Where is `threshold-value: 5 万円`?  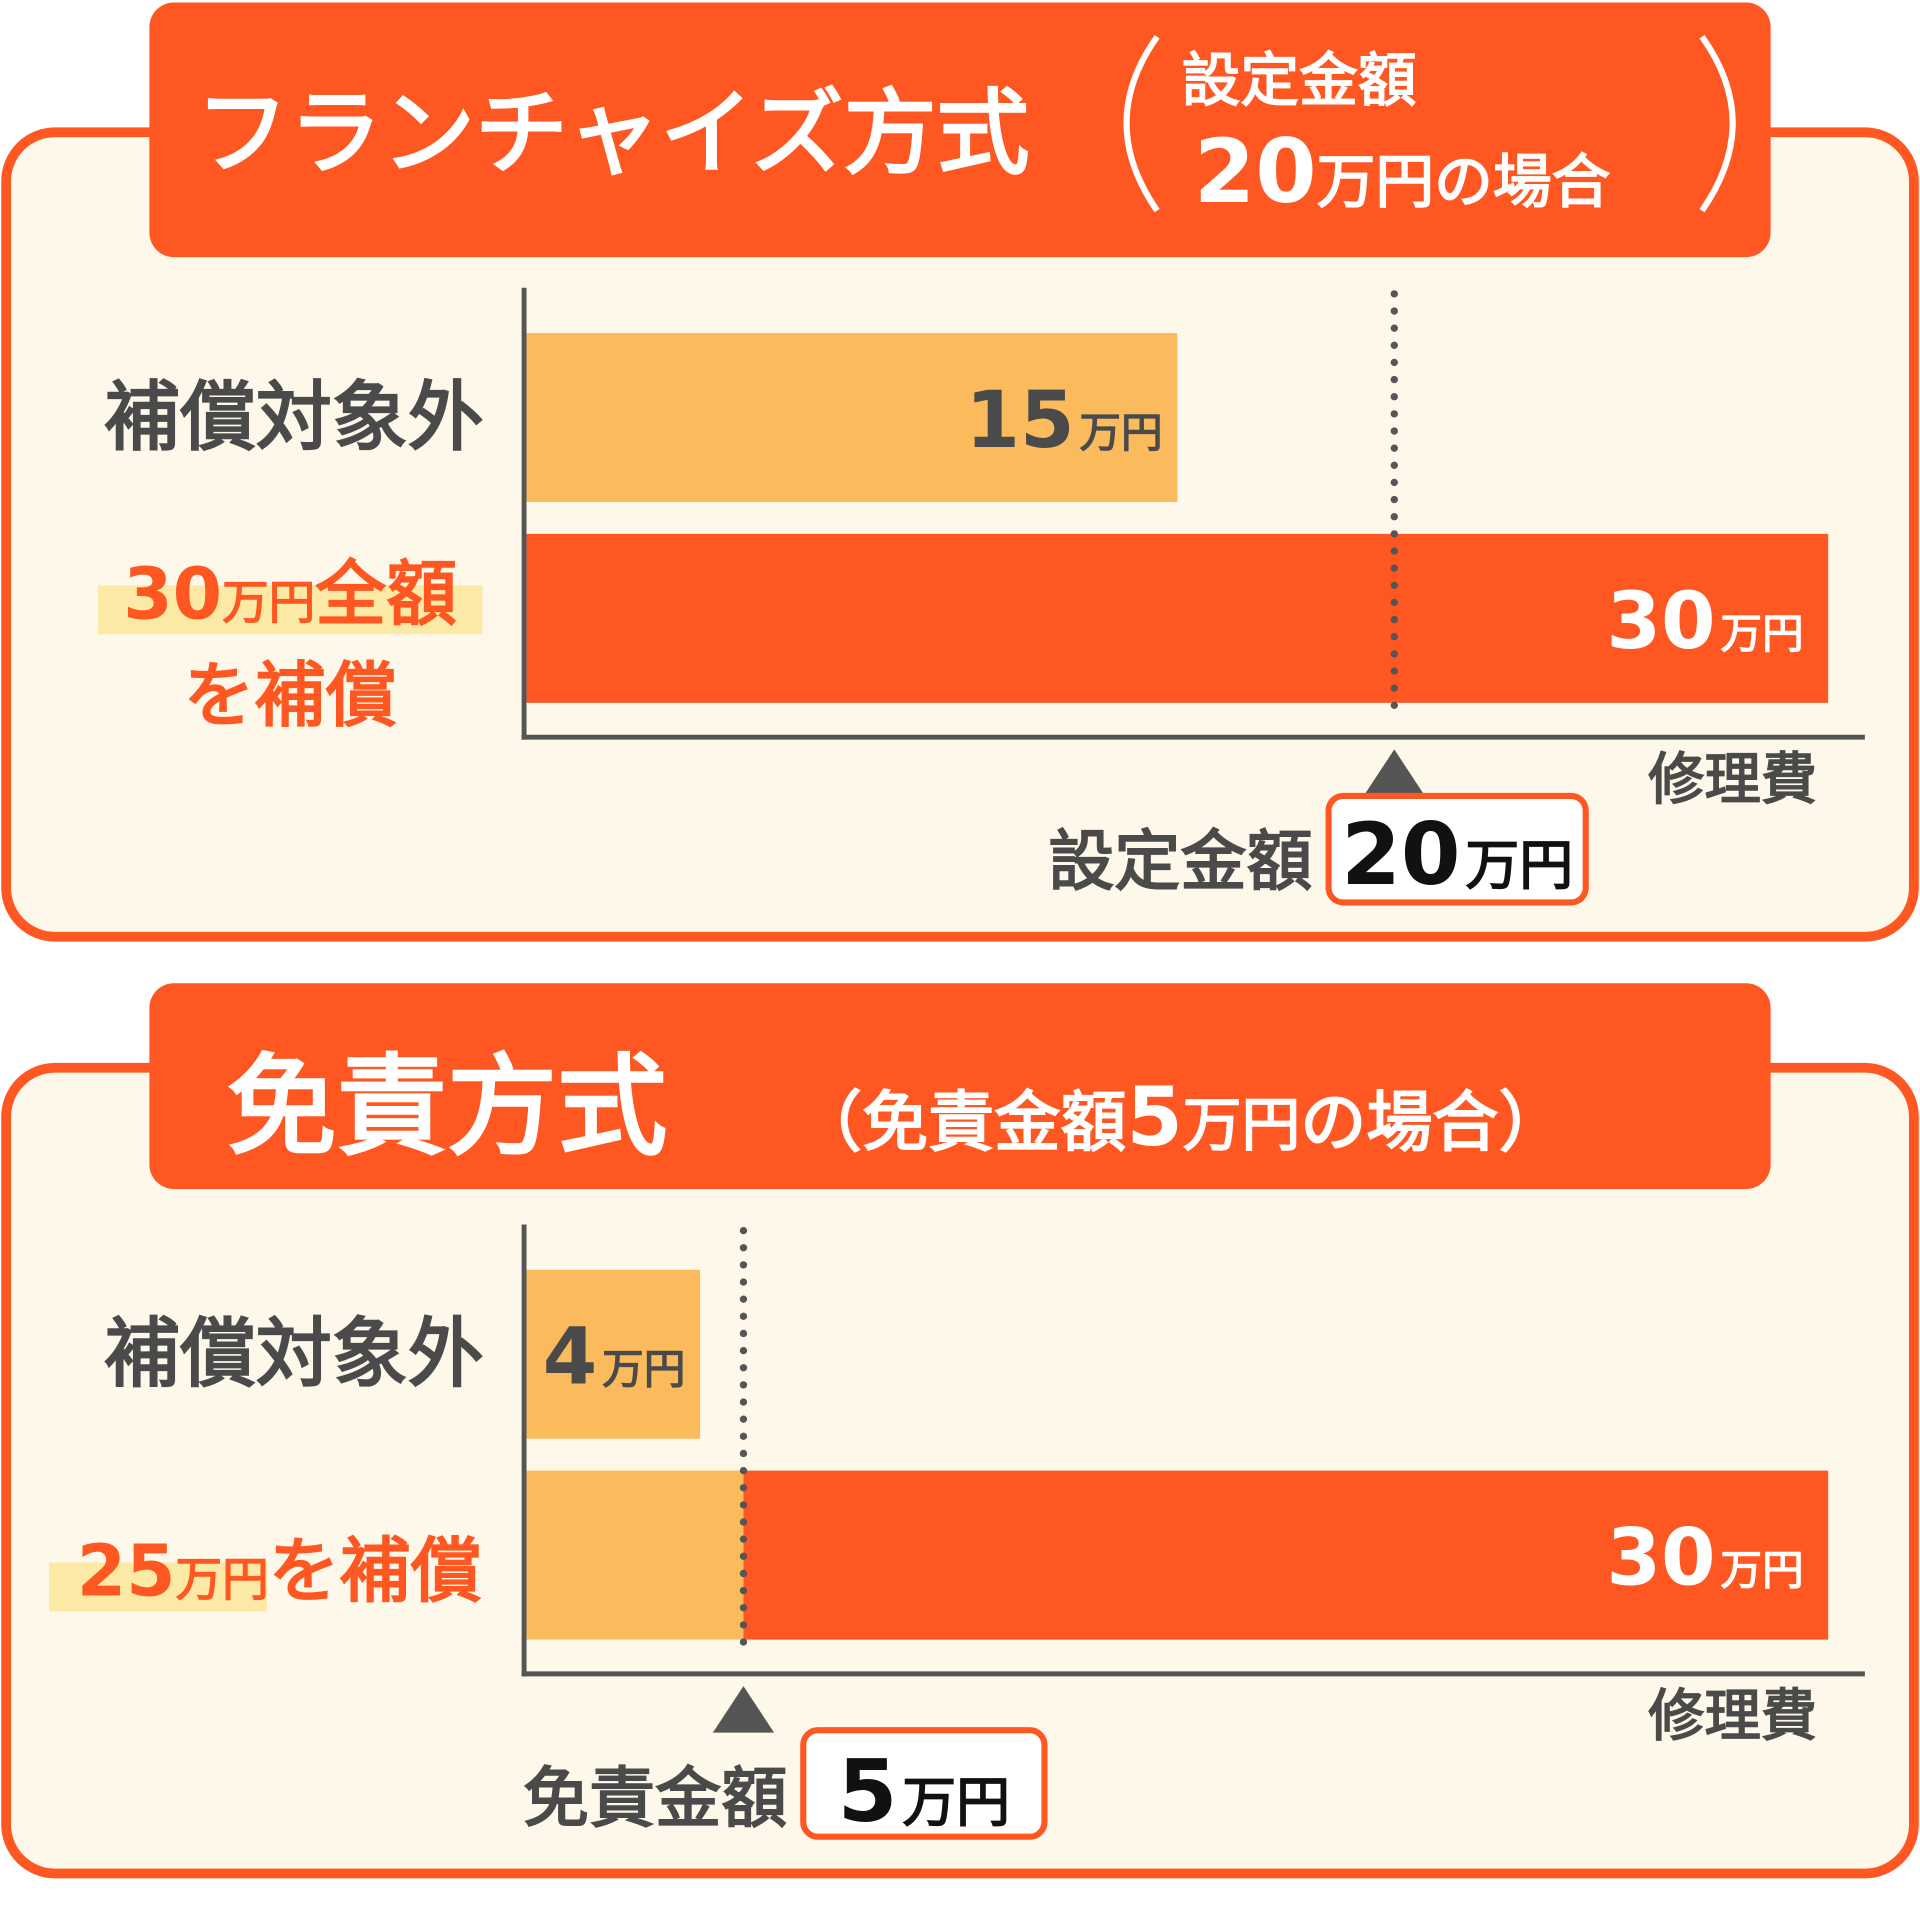 threshold-value: 5 万円 is located at coordinates (924, 1792).